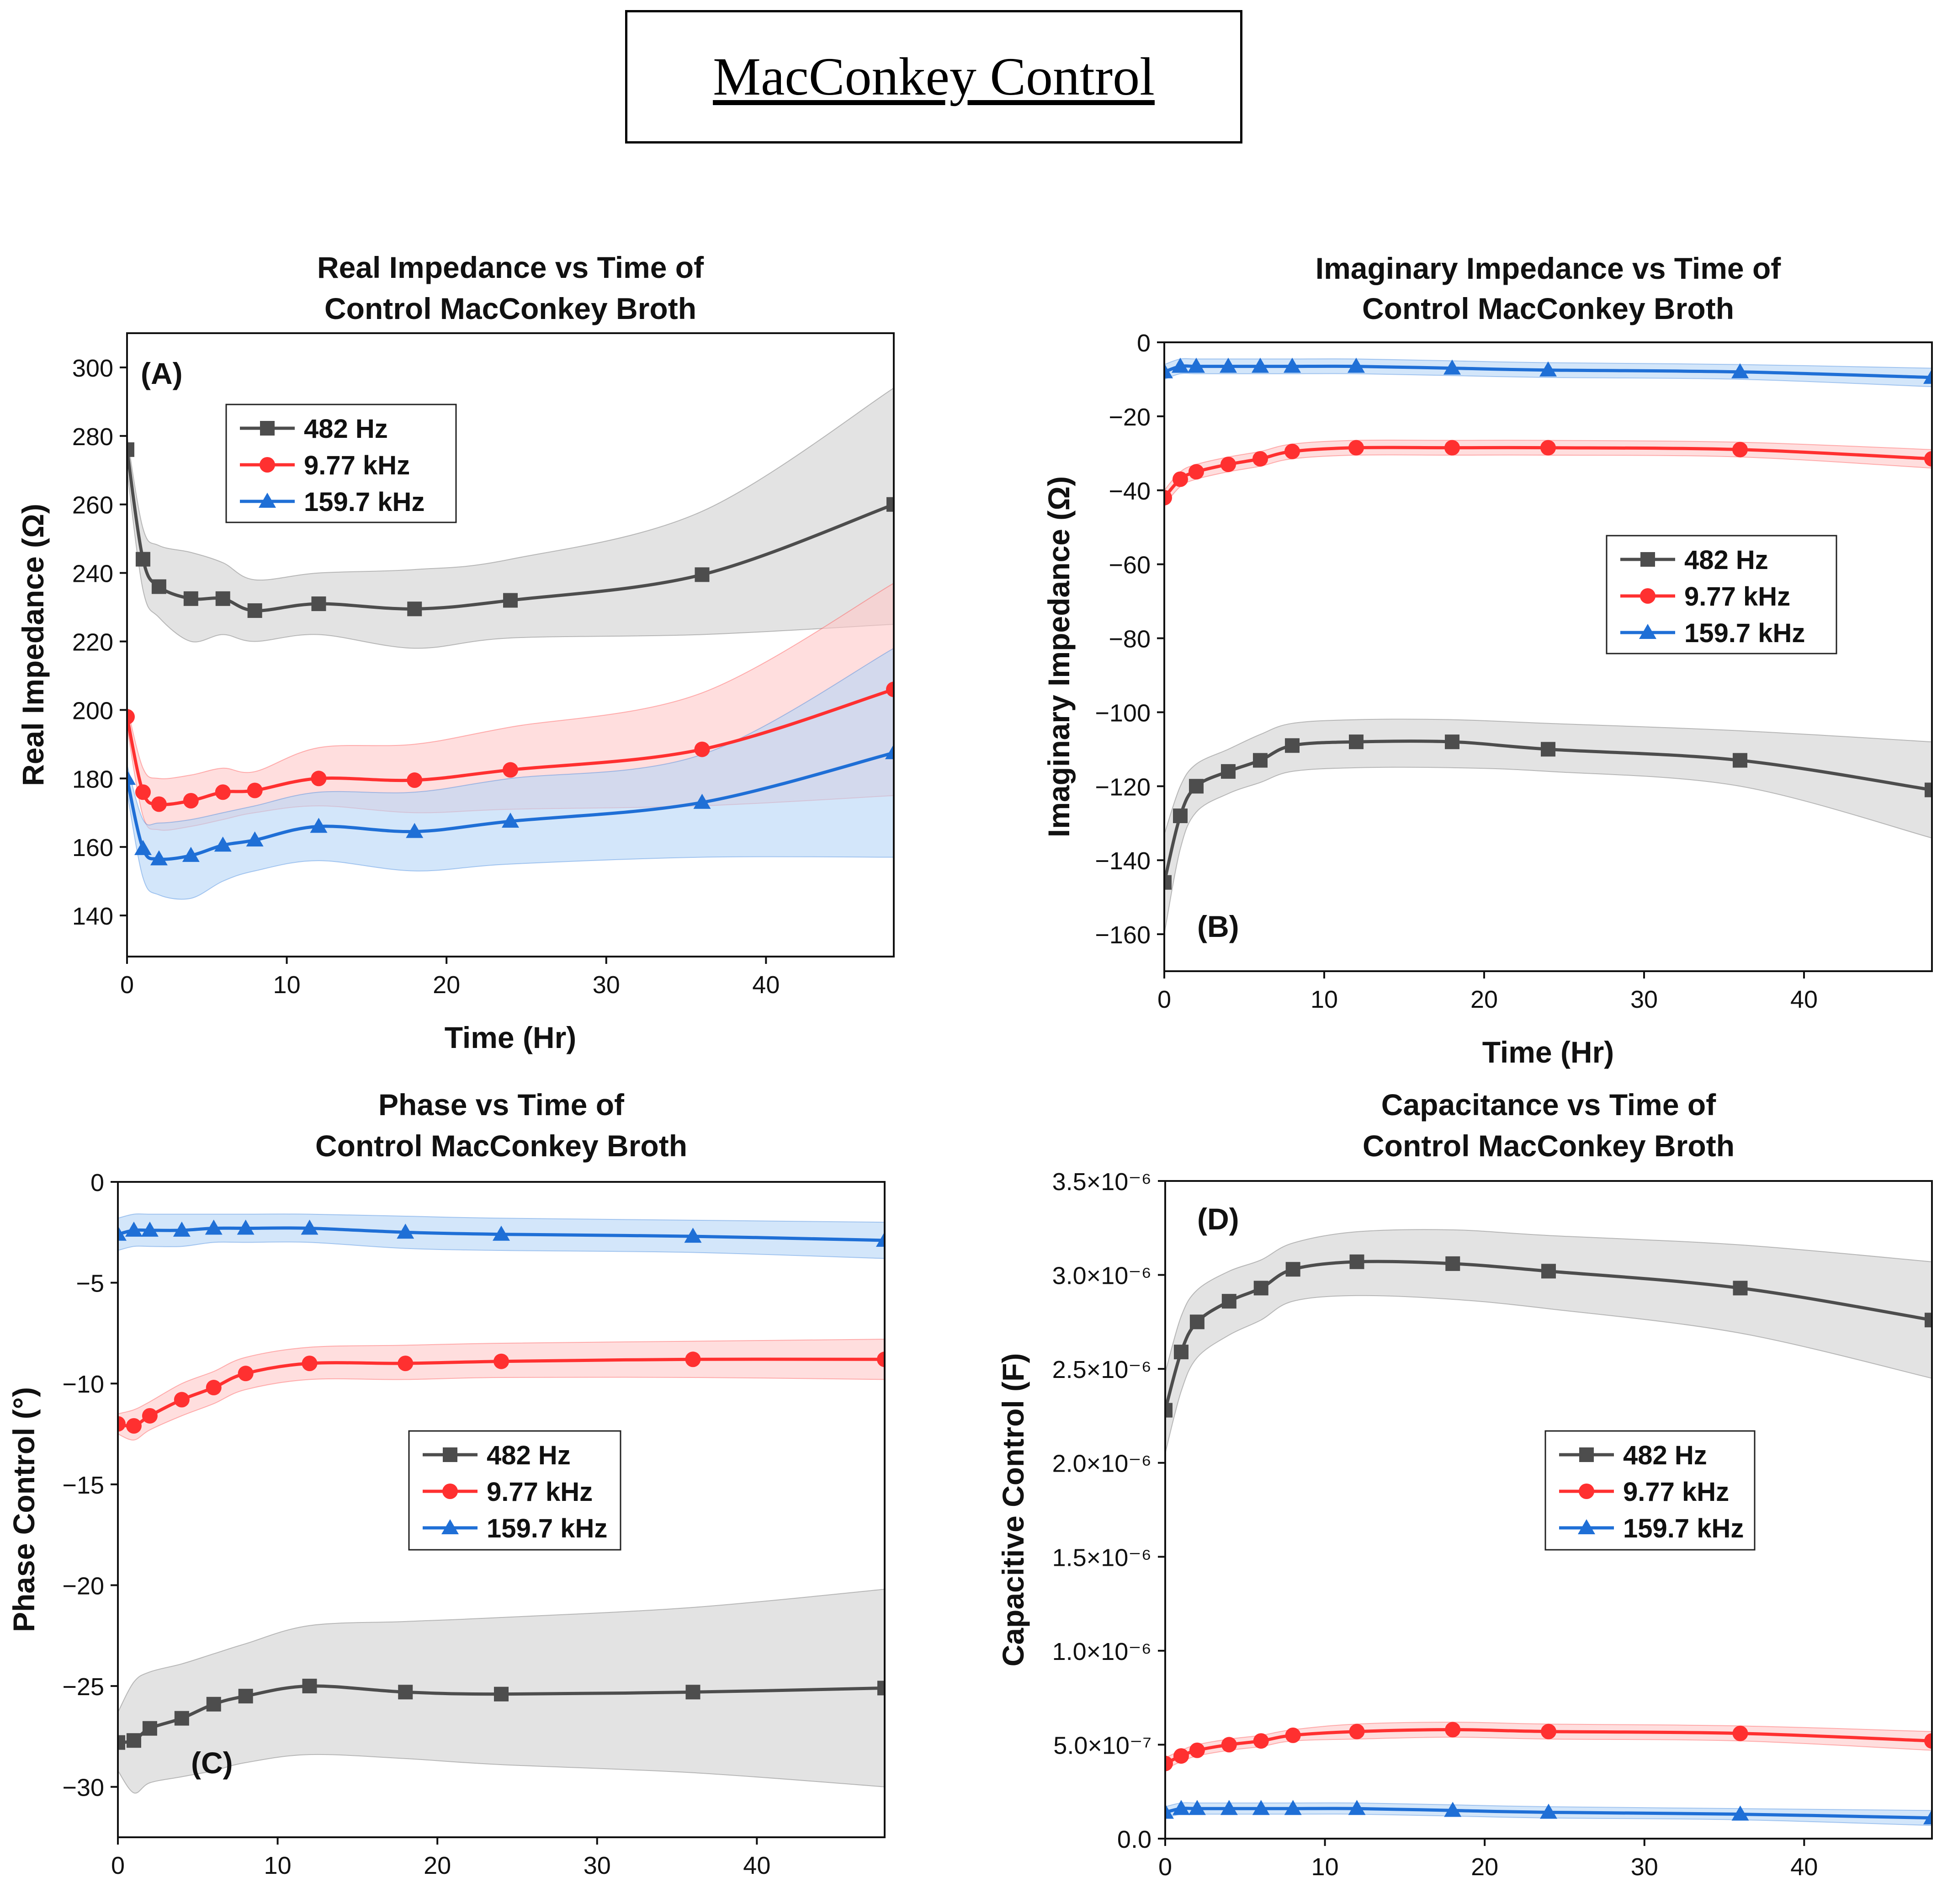 The width and height of the screenshot is (1942, 1904). I want to click on x-tick-label-d-1: 10, so click(1325, 1867).